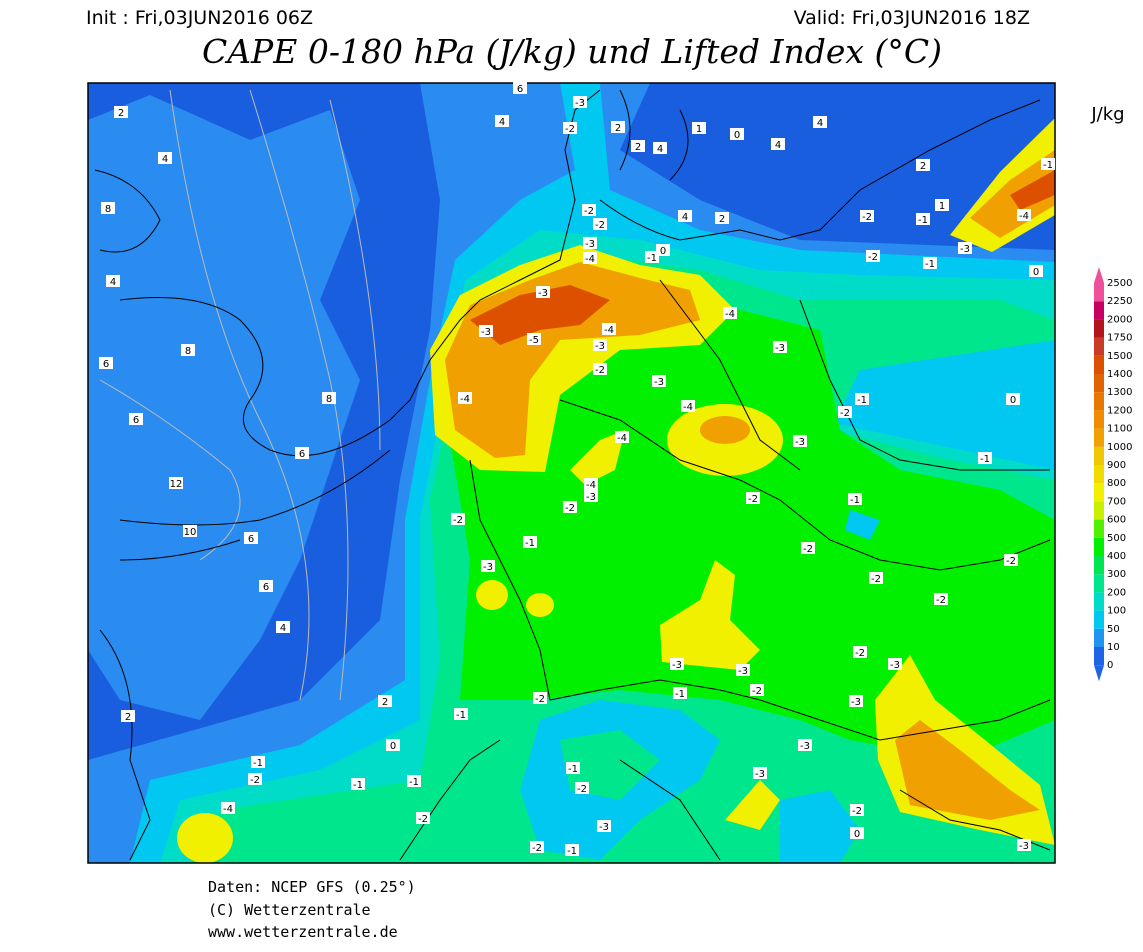 This screenshot has width=1143, height=952. What do you see at coordinates (1116, 538) in the screenshot?
I see `colorbar-tick-label: 500` at bounding box center [1116, 538].